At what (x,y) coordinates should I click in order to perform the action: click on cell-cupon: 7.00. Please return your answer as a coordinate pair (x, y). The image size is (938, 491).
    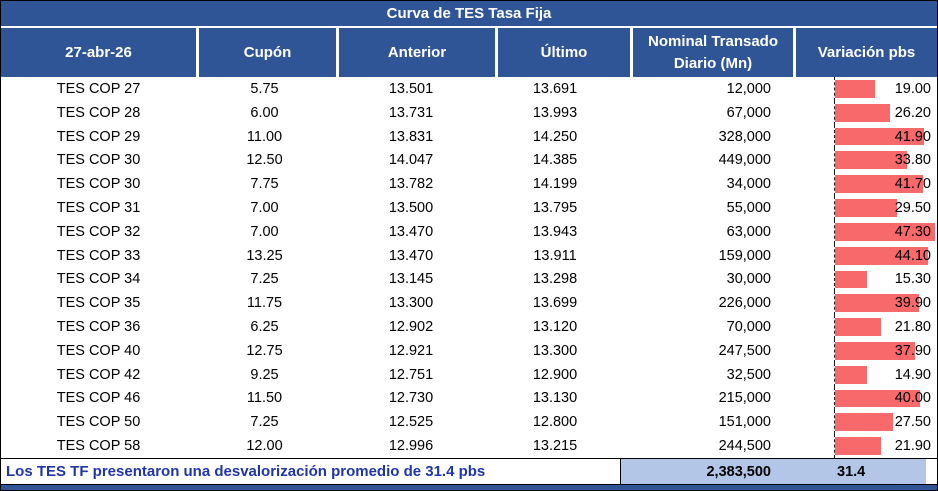
    Looking at the image, I should click on (264, 207).